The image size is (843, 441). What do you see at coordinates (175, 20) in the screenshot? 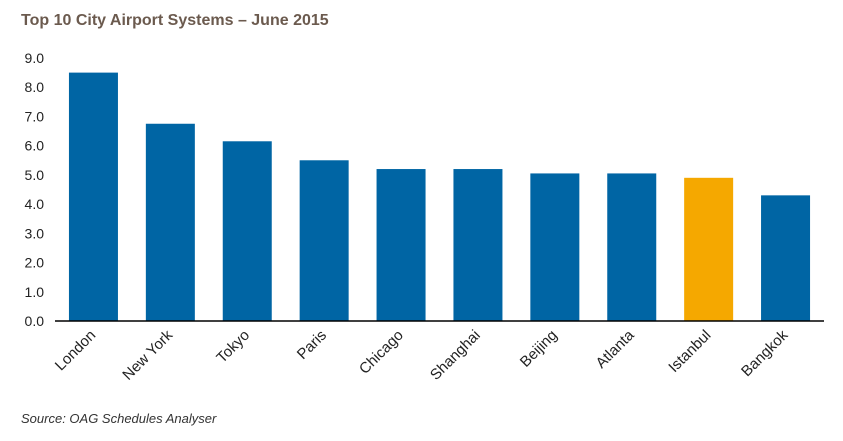
I see `chart-title: Top 10 City Airport Systems – June 2015` at bounding box center [175, 20].